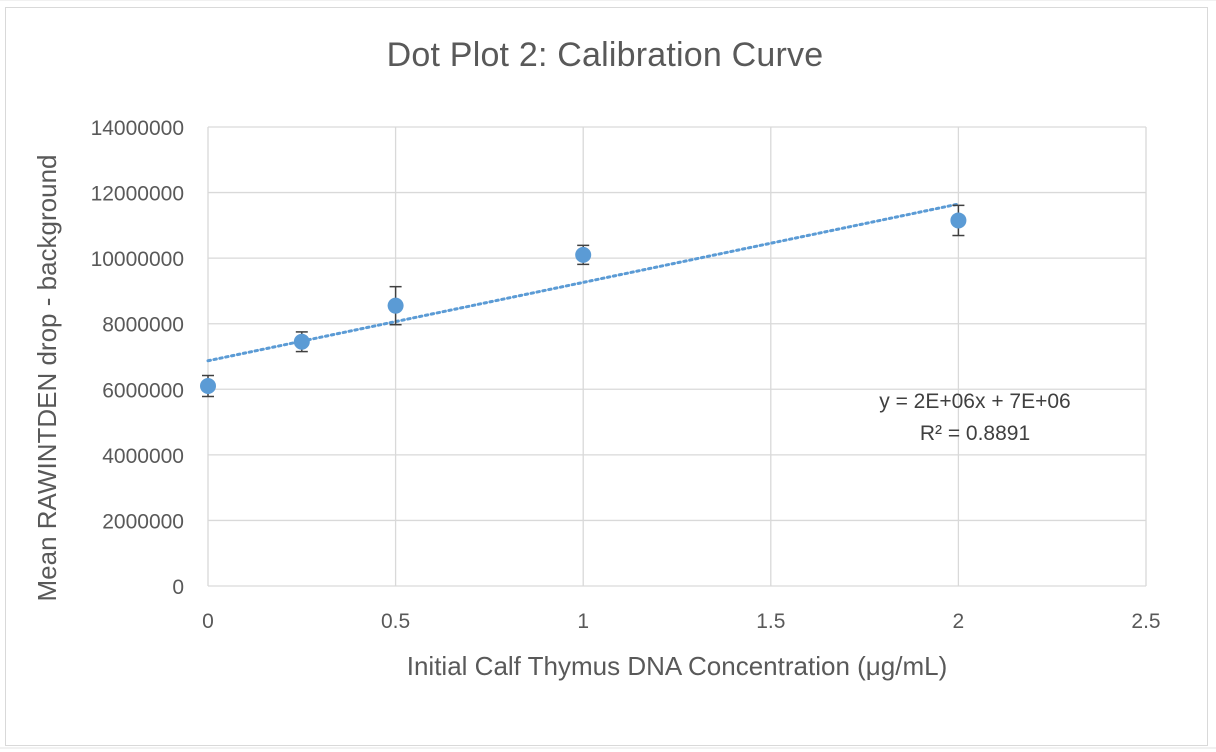  Describe the element at coordinates (1145, 621) in the screenshot. I see `x-tick-label: 2.5` at that location.